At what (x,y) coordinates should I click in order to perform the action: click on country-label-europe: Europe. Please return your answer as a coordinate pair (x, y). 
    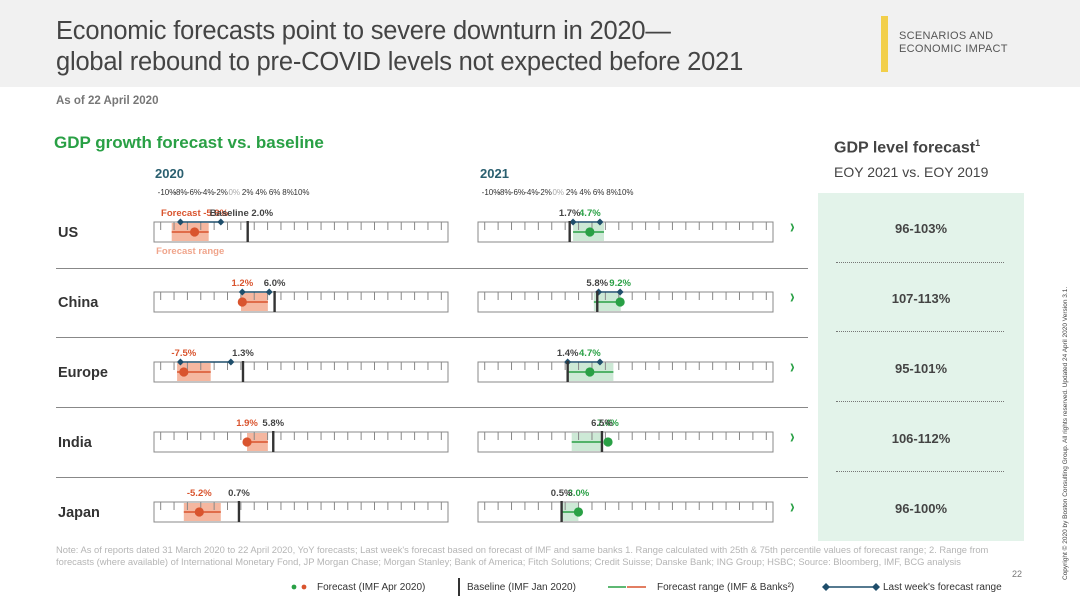
    Looking at the image, I should click on (83, 373).